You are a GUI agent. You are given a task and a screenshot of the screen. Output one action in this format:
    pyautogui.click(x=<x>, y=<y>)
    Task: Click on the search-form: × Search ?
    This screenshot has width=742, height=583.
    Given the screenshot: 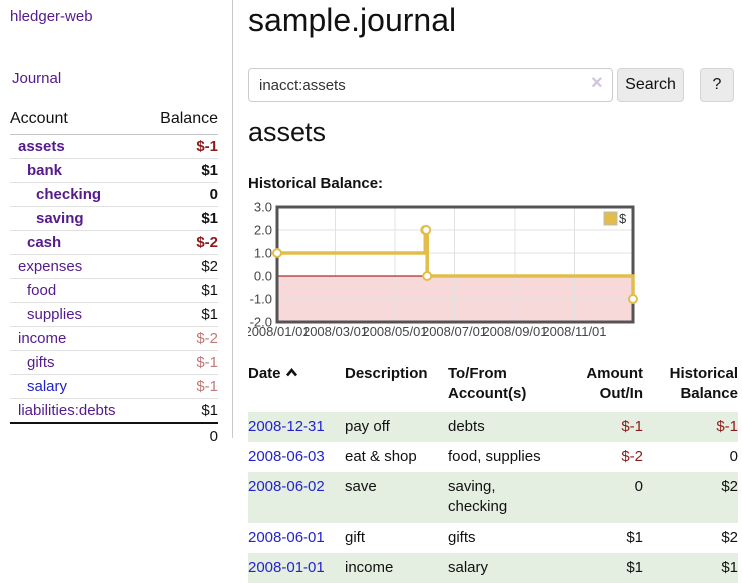 What is the action you would take?
    pyautogui.click(x=495, y=85)
    